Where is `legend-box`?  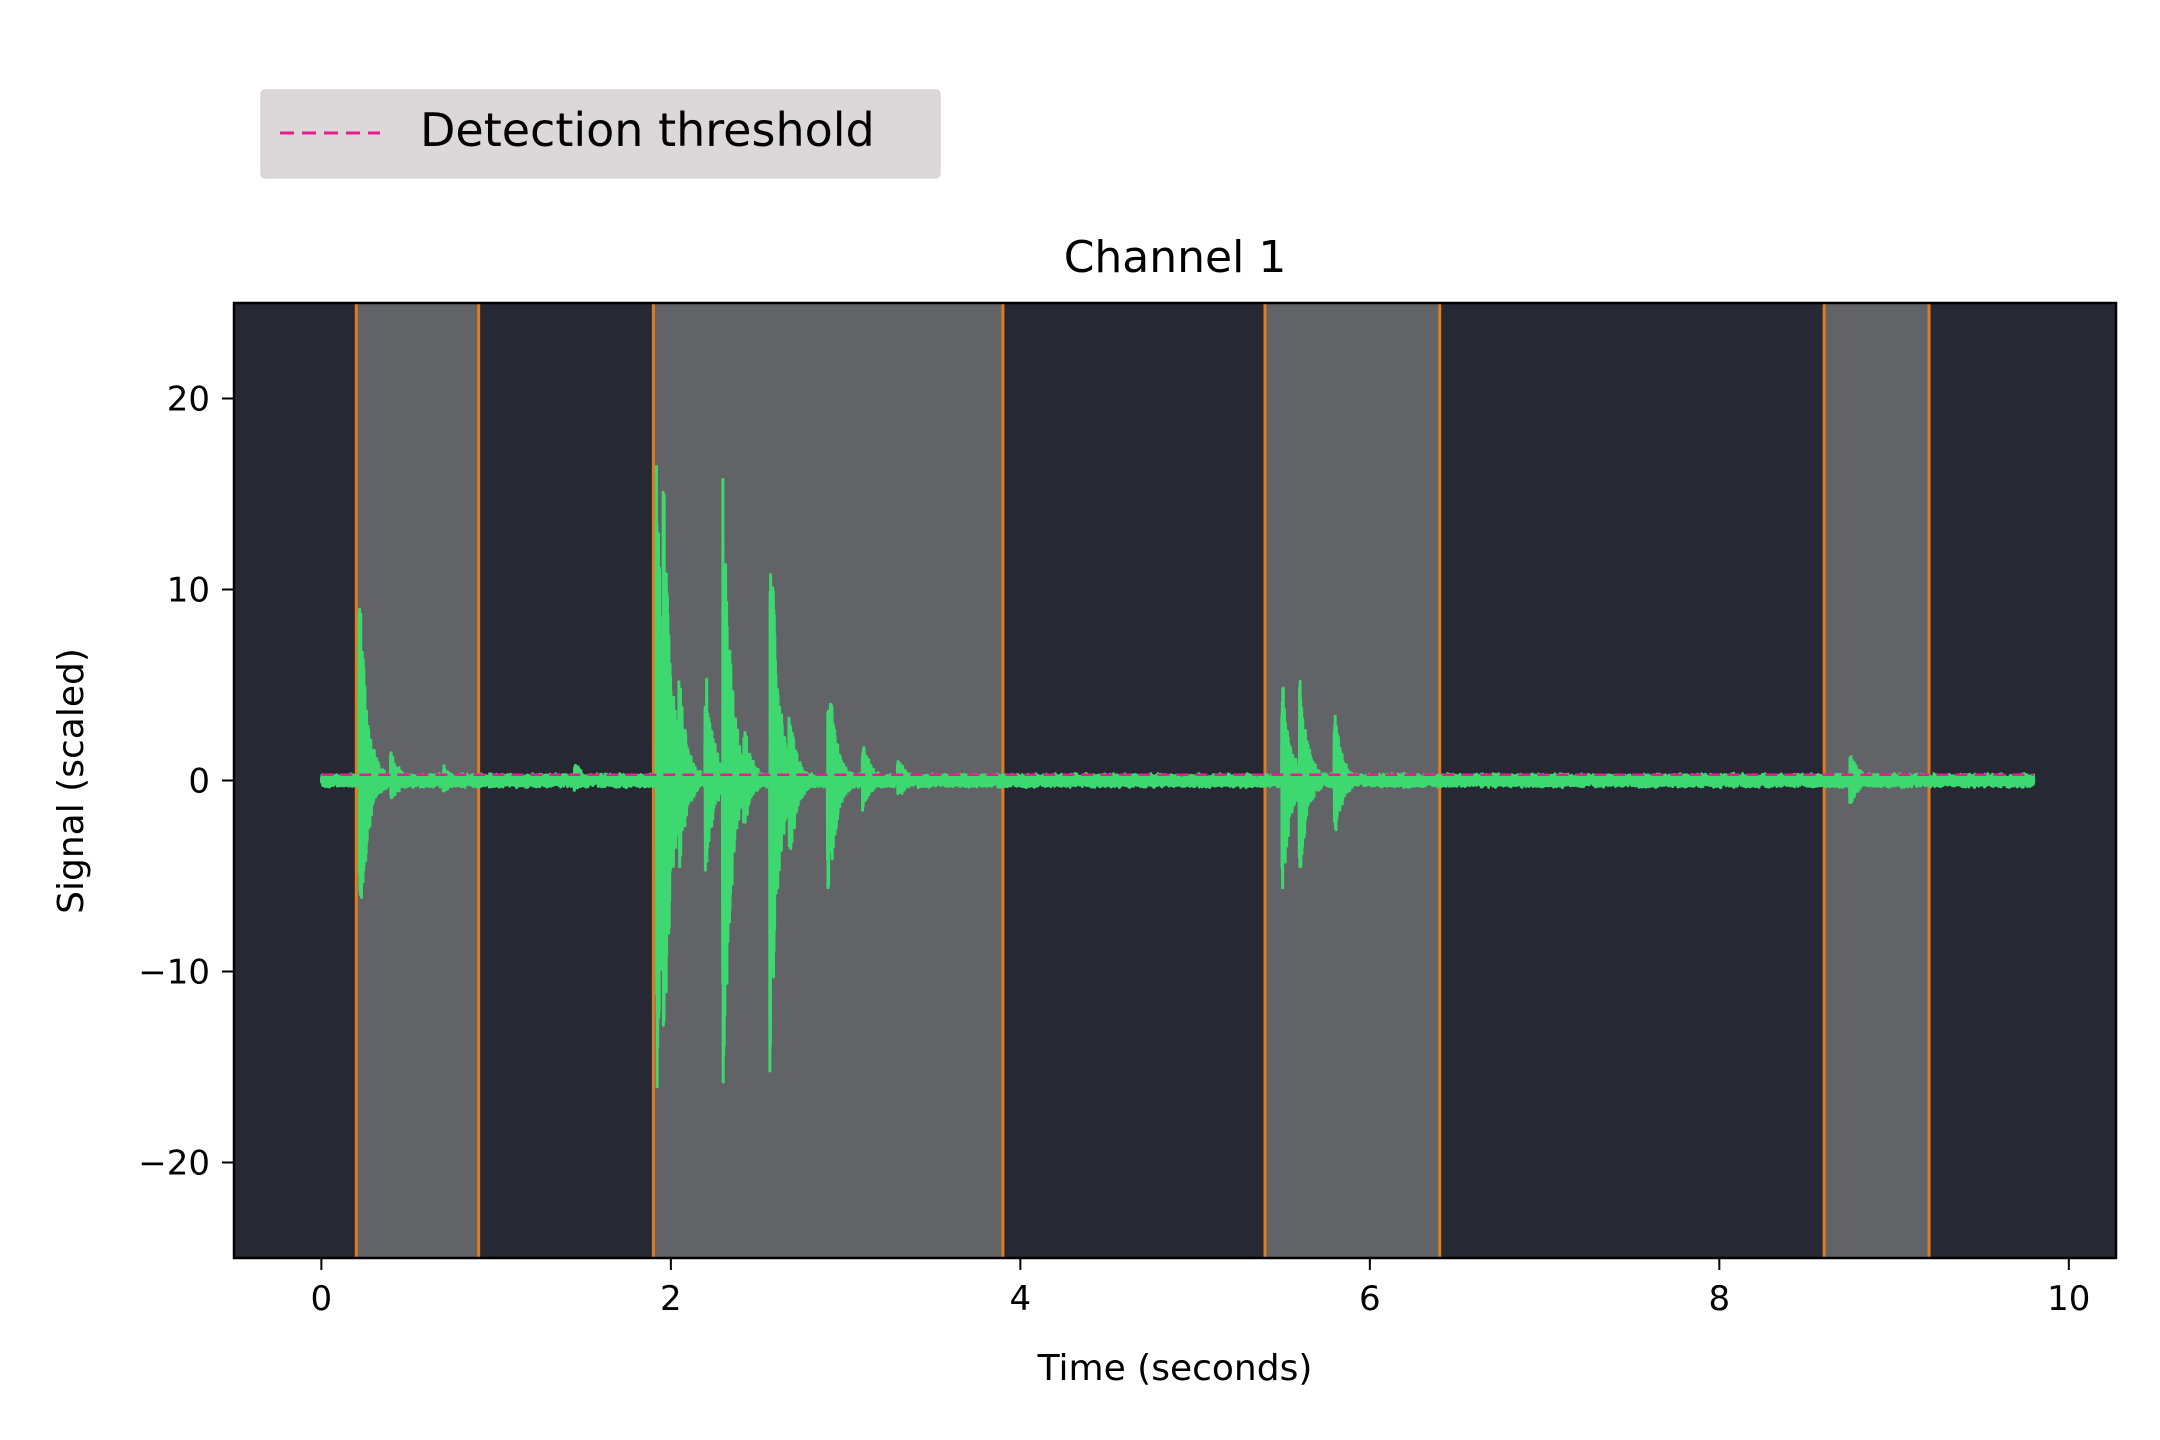 legend-box is located at coordinates (600, 134).